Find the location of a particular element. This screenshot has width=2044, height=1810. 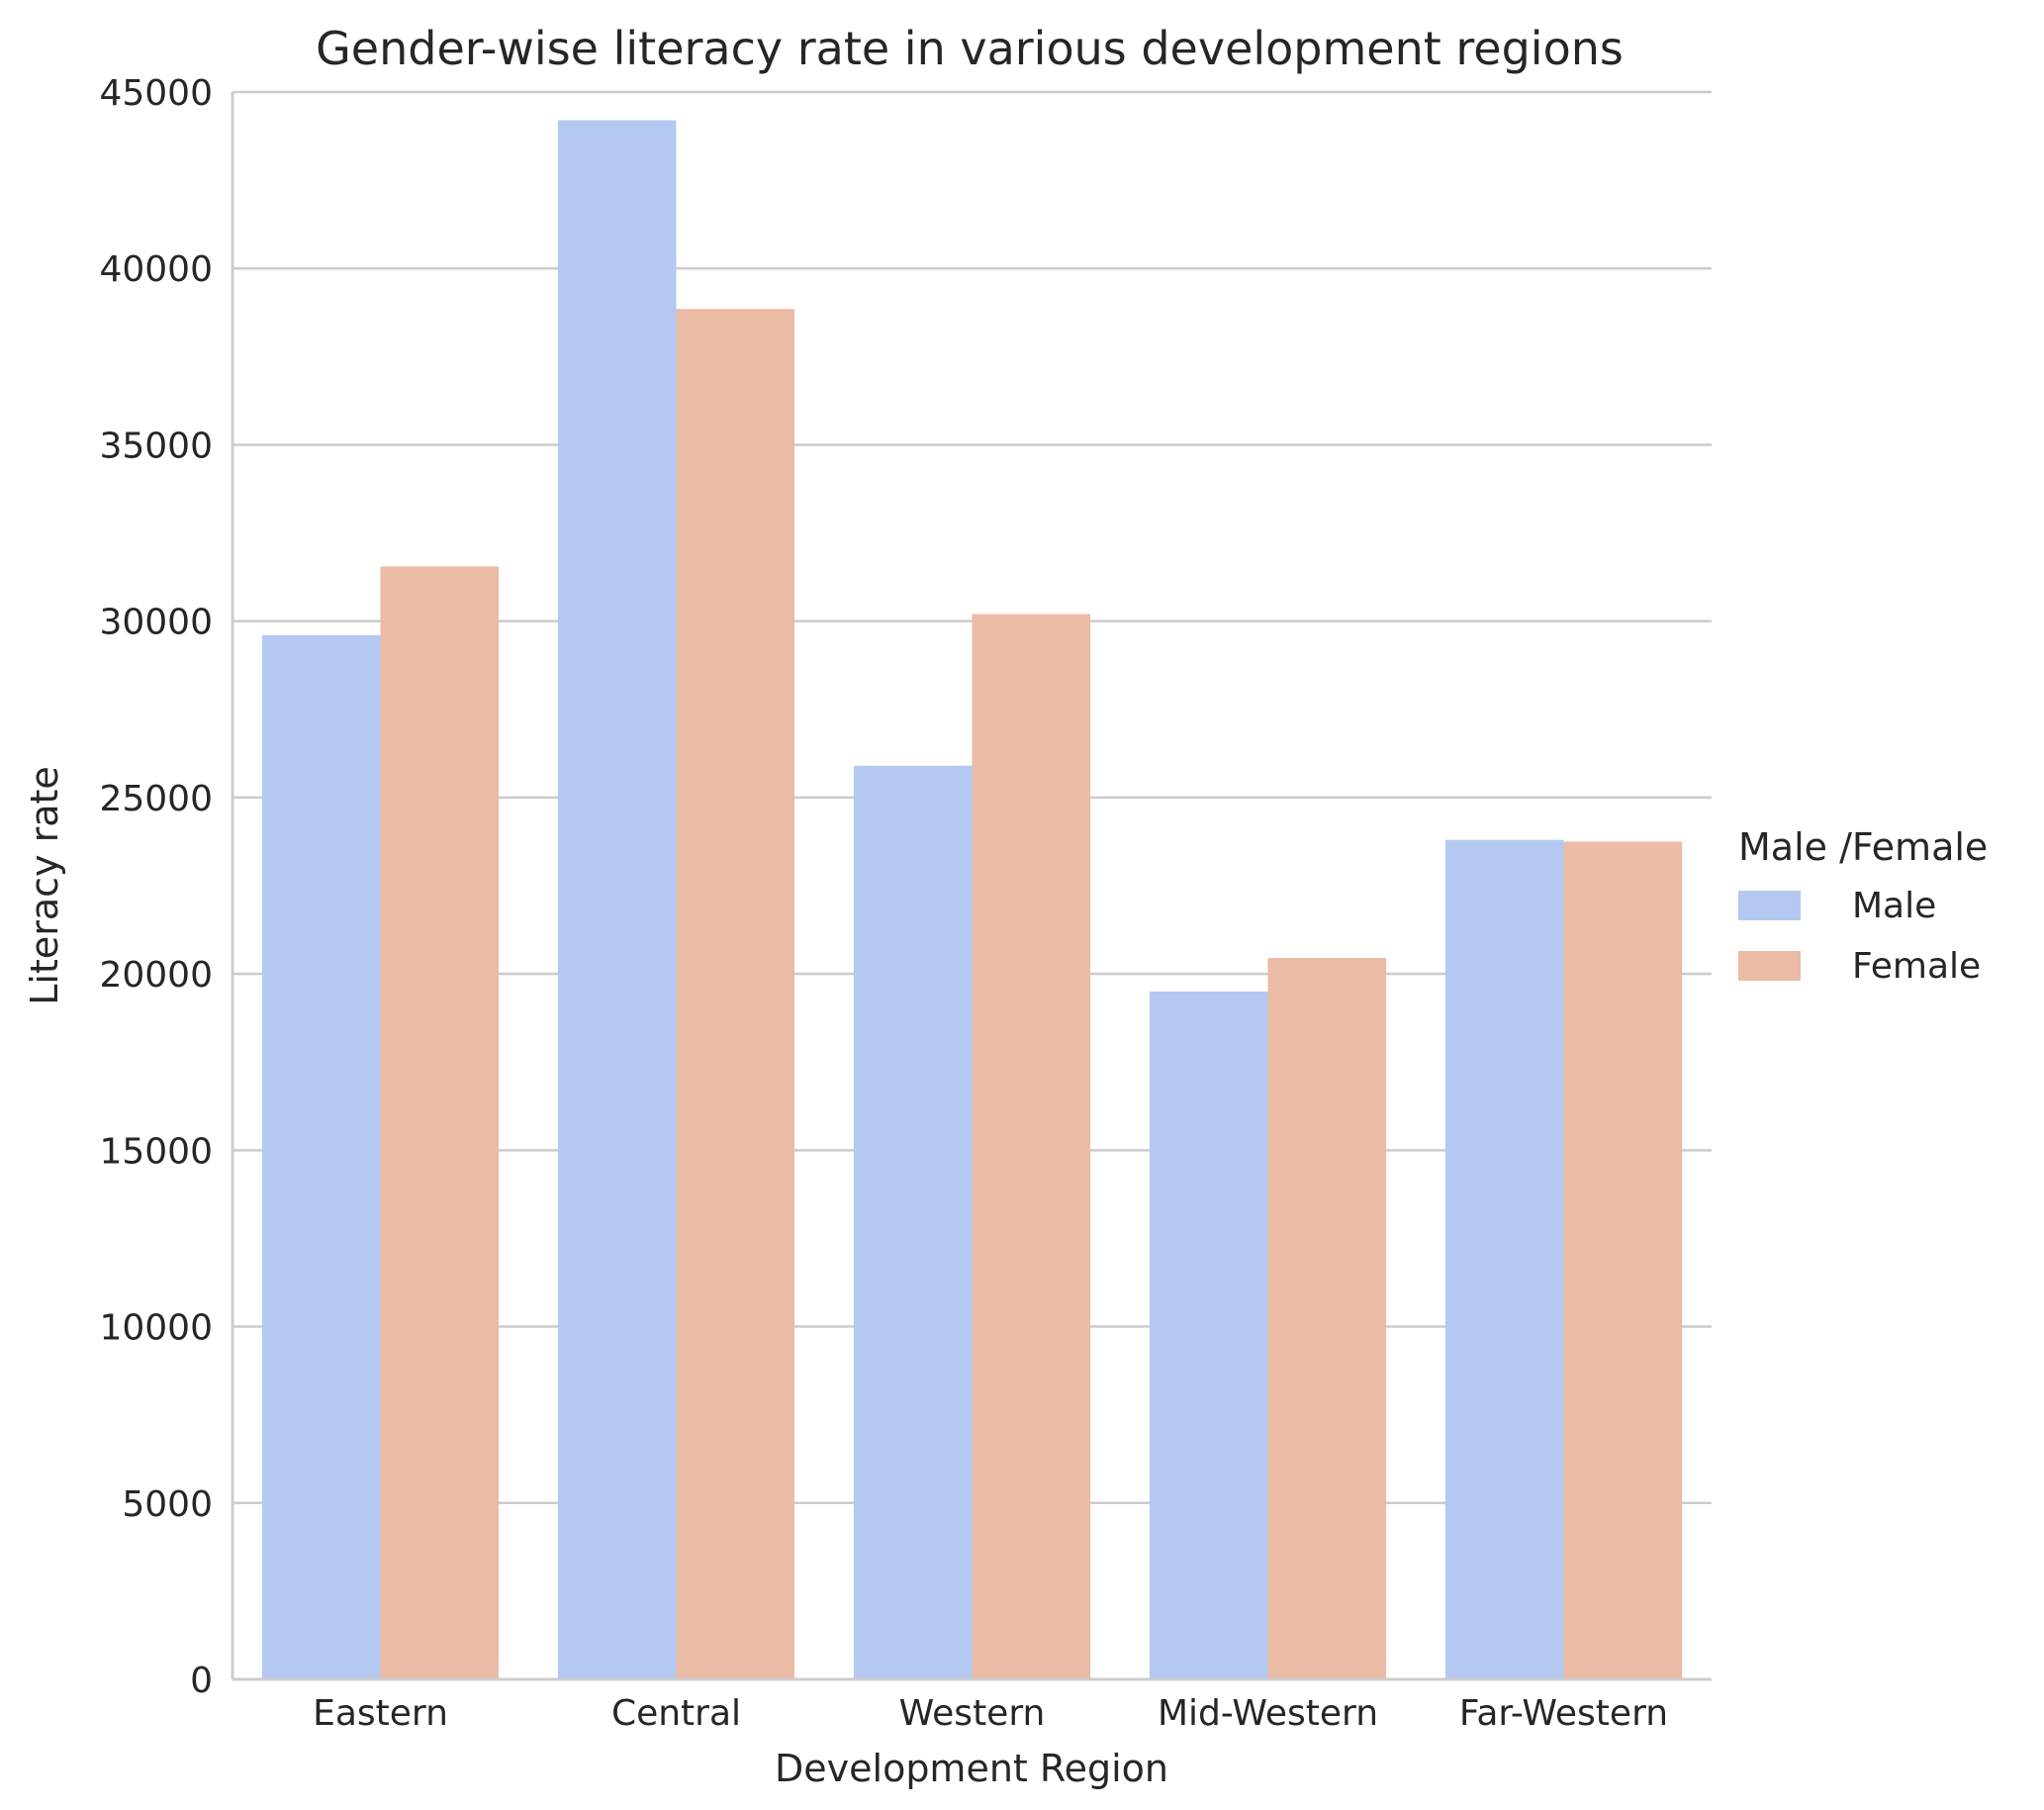

bar-male-western is located at coordinates (913, 1222).